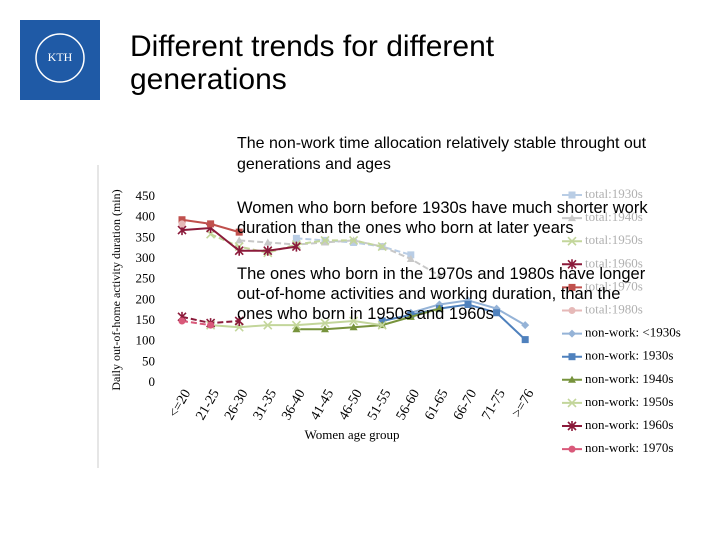 This screenshot has width=720, height=540. I want to click on x-tick-label: 36-40, so click(293, 405).